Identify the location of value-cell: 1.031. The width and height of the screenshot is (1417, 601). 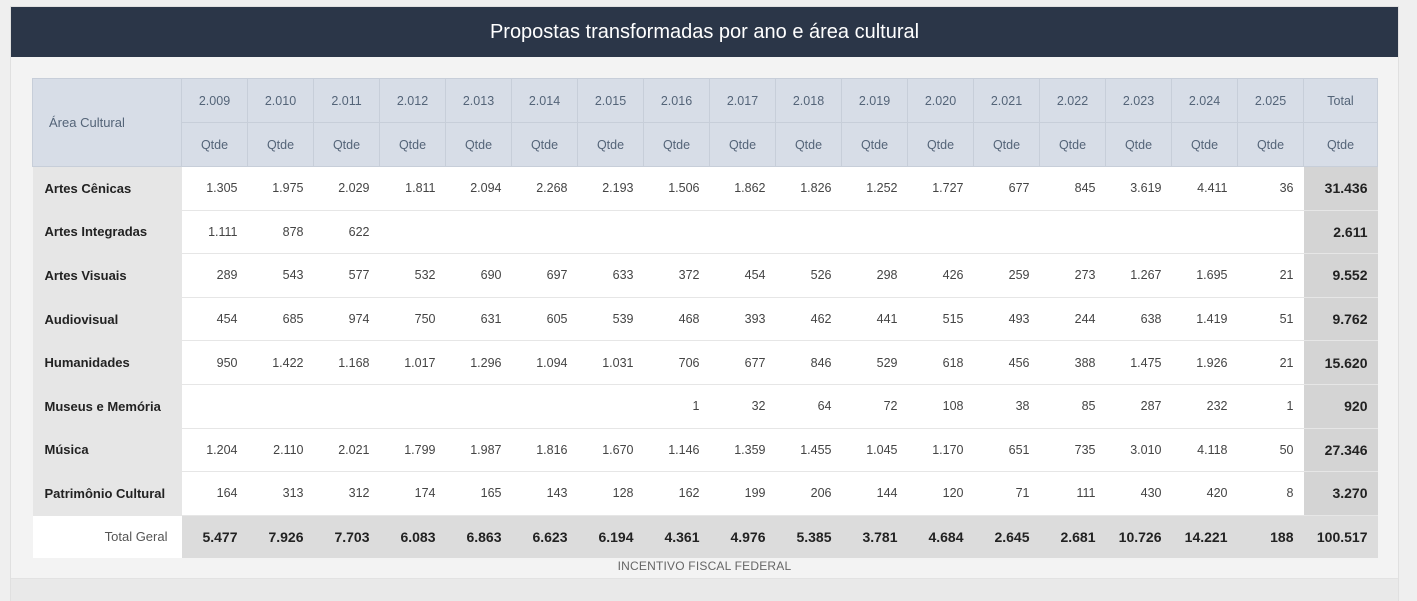
(610, 362).